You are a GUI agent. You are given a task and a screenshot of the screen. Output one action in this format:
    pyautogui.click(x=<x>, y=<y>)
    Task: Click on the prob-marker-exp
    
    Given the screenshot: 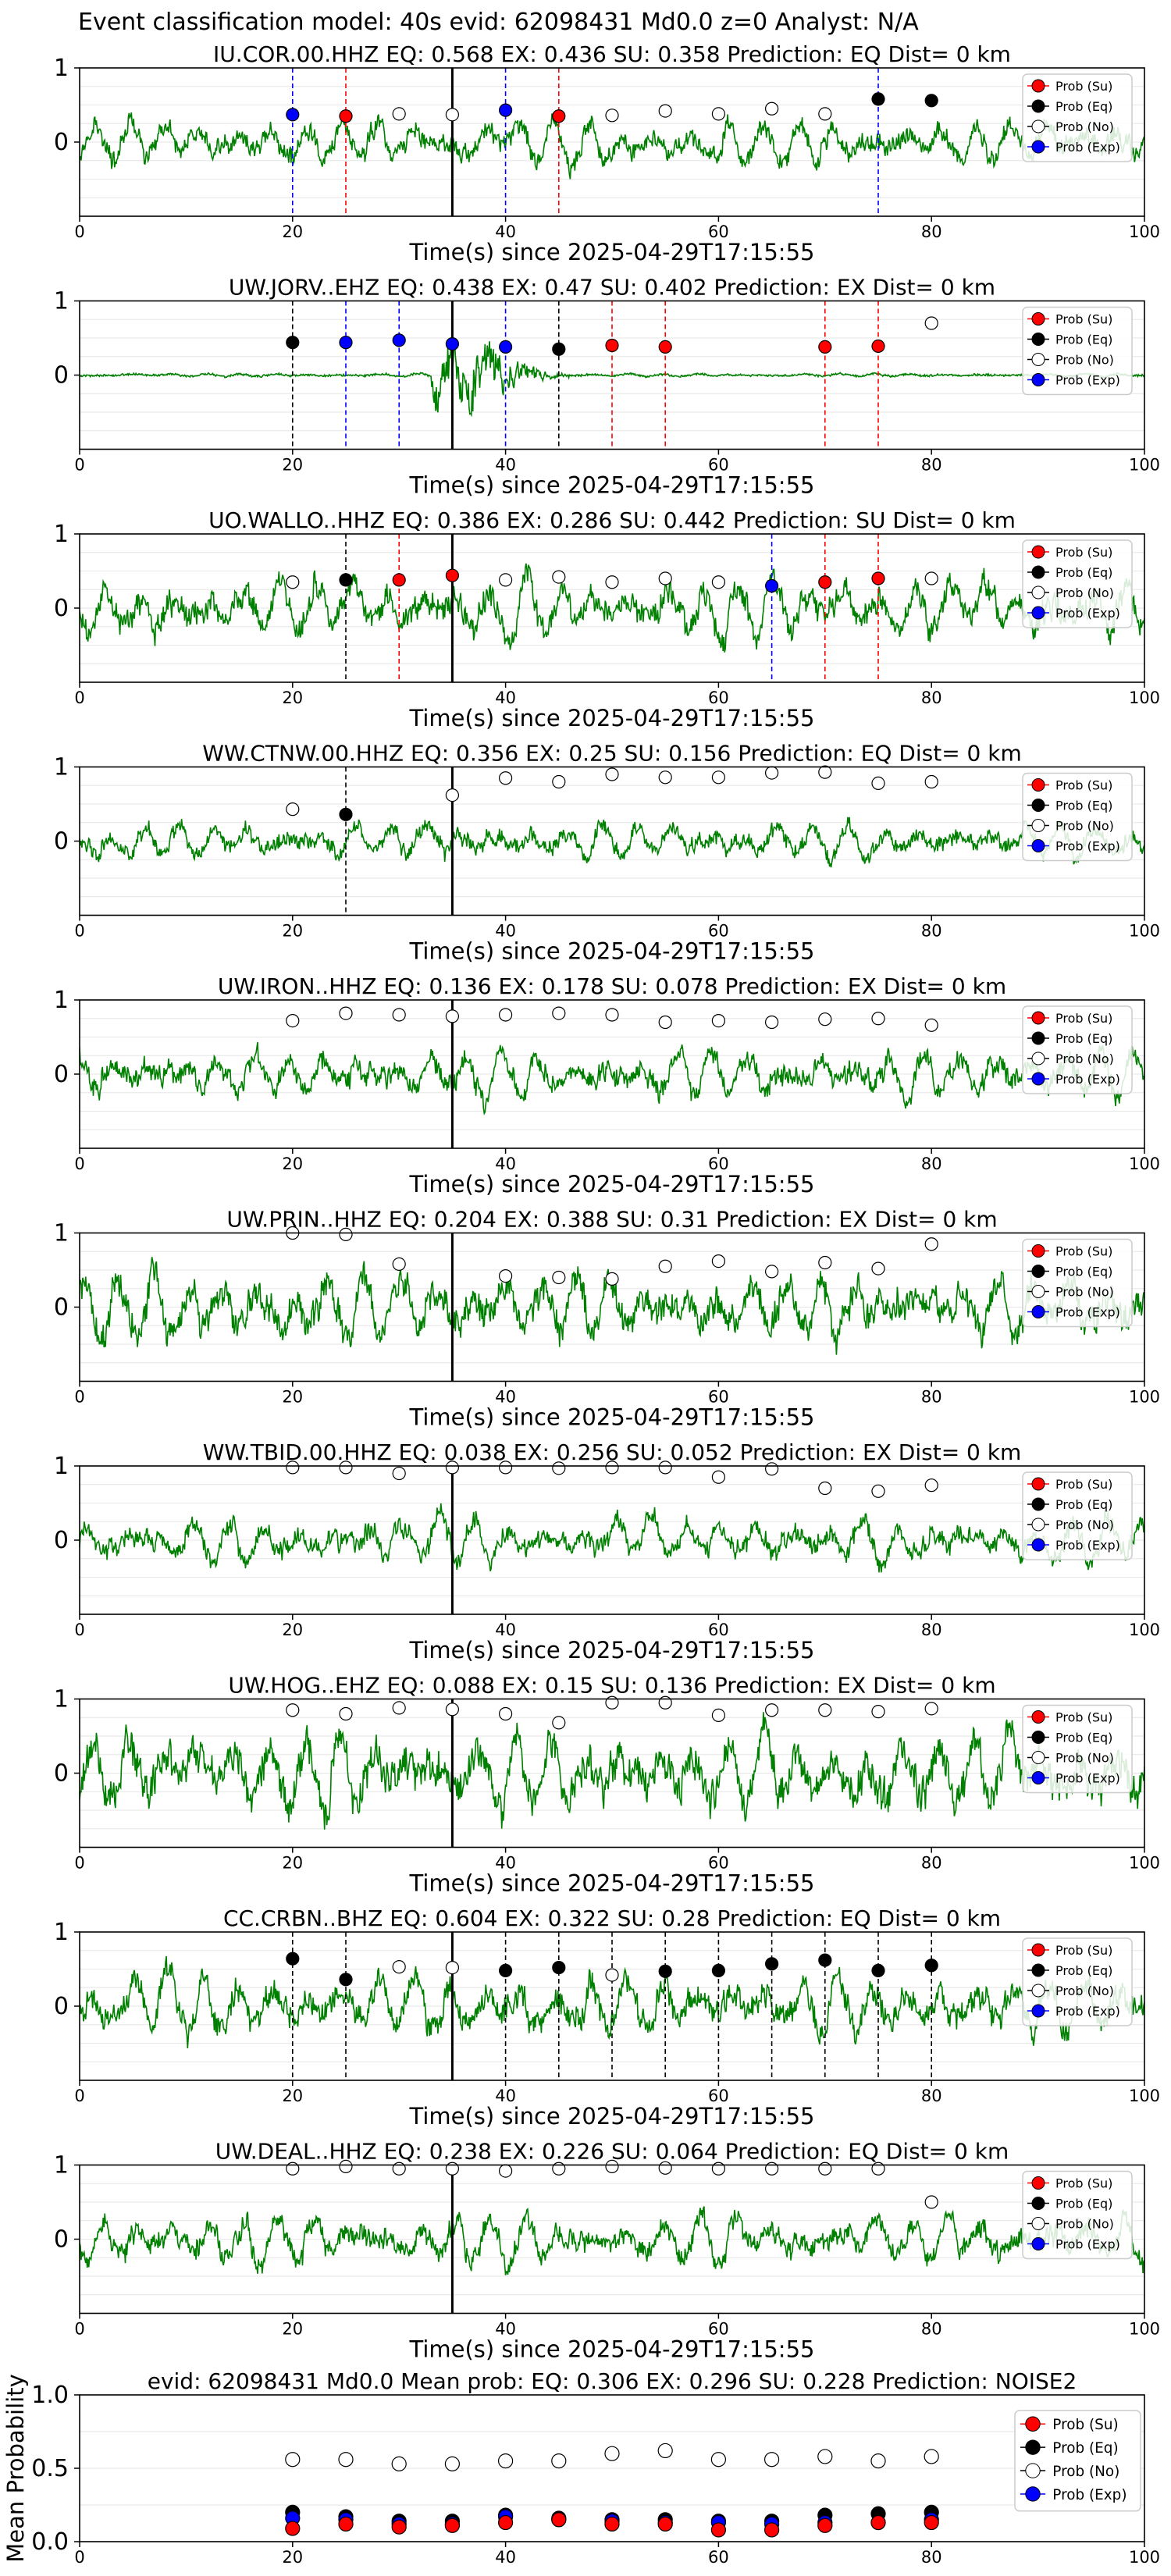 What is the action you would take?
    pyautogui.click(x=505, y=110)
    